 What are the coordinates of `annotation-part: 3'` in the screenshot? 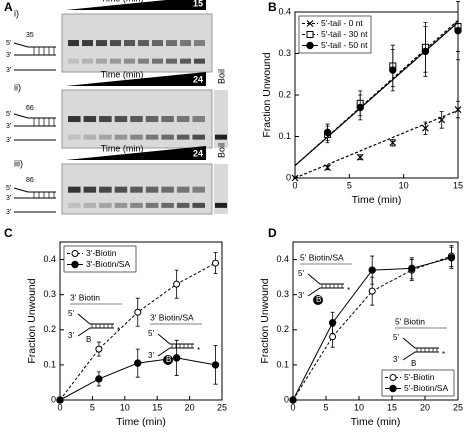 It's located at (396, 359).